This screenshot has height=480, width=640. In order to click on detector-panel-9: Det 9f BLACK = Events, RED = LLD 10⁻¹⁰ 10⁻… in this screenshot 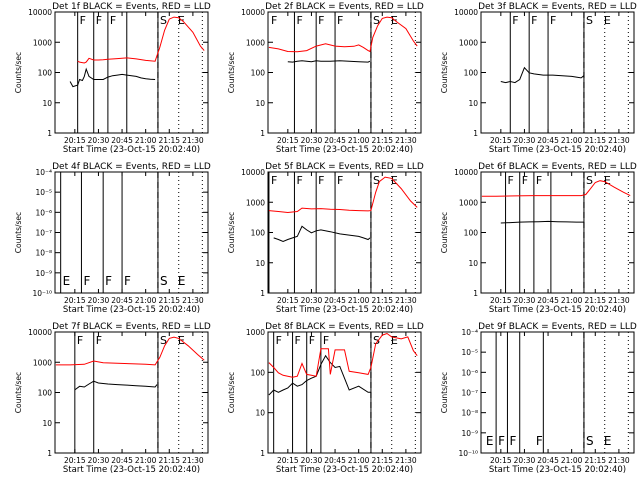, I will do `click(538, 398)`.